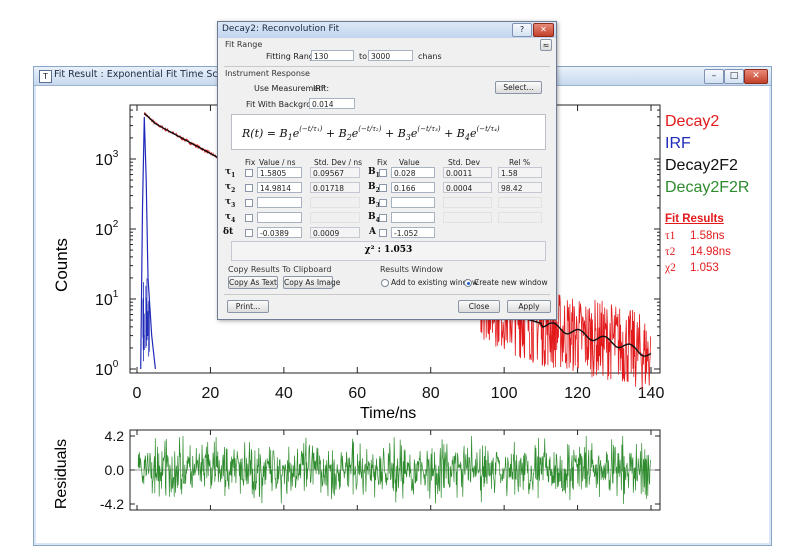 Image resolution: width=805 pixels, height=553 pixels. What do you see at coordinates (249, 218) in the screenshot?
I see `fix-tau-4-checkbox` at bounding box center [249, 218].